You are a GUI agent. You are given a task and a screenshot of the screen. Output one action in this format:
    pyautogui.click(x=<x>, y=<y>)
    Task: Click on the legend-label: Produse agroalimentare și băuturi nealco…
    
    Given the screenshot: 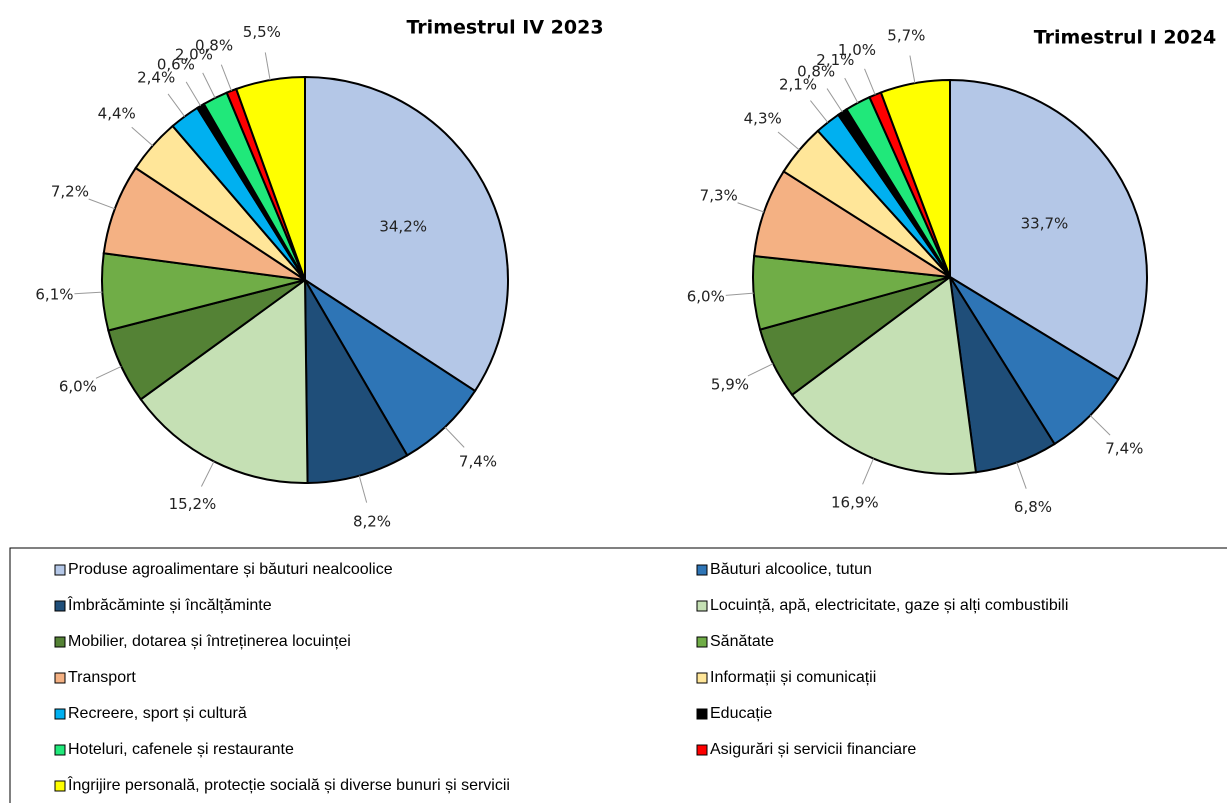 What is the action you would take?
    pyautogui.click(x=230, y=569)
    